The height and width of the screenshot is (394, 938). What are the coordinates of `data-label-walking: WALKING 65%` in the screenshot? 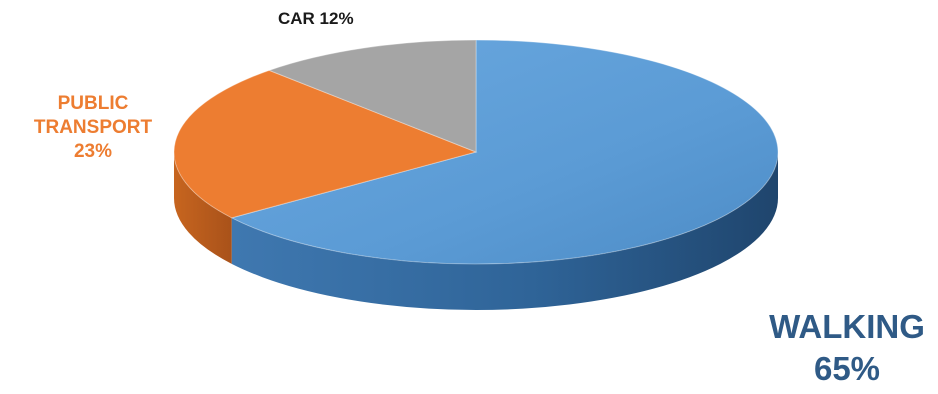 It's located at (845, 348).